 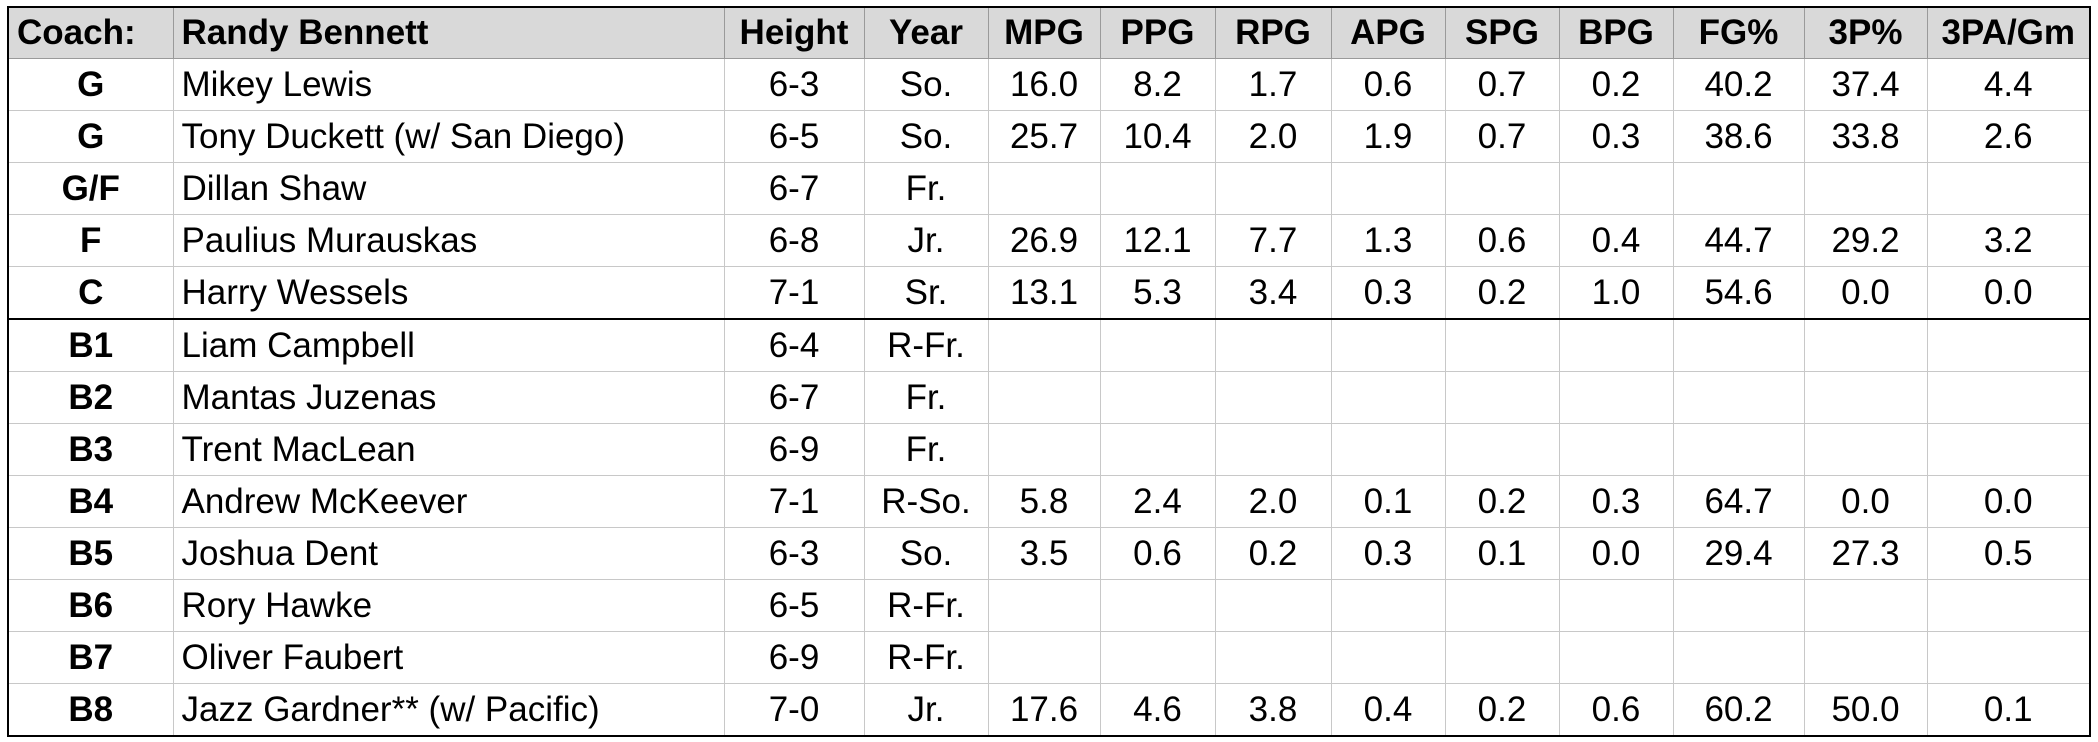 What do you see at coordinates (1157, 240) in the screenshot?
I see `stat-cell: 12.1` at bounding box center [1157, 240].